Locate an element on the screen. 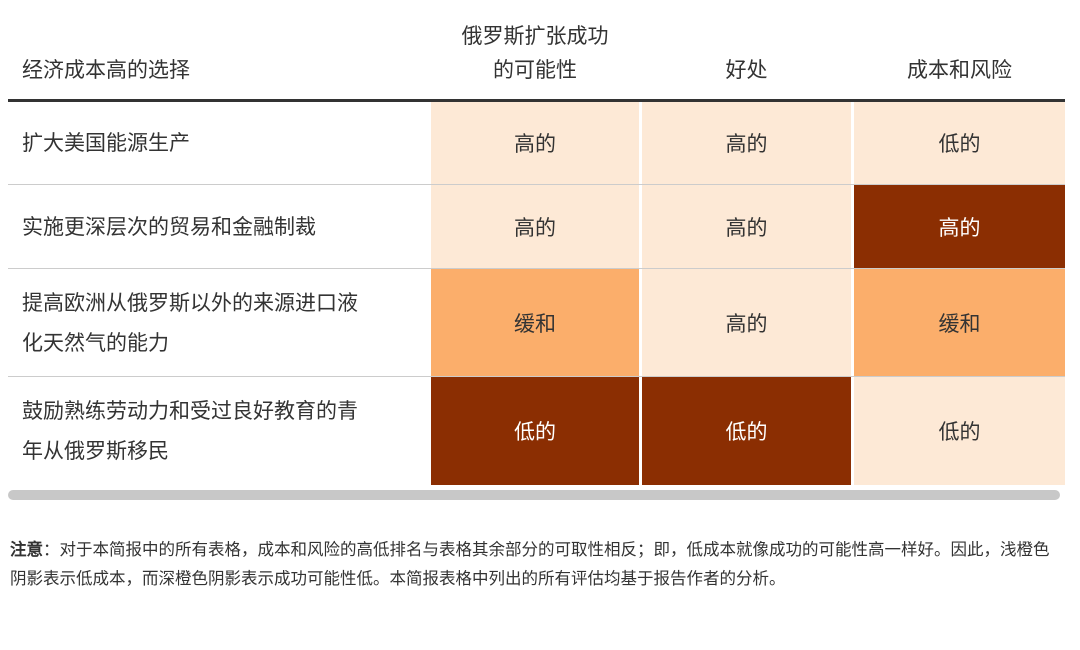  horizontal-scrollbar is located at coordinates (534, 495).